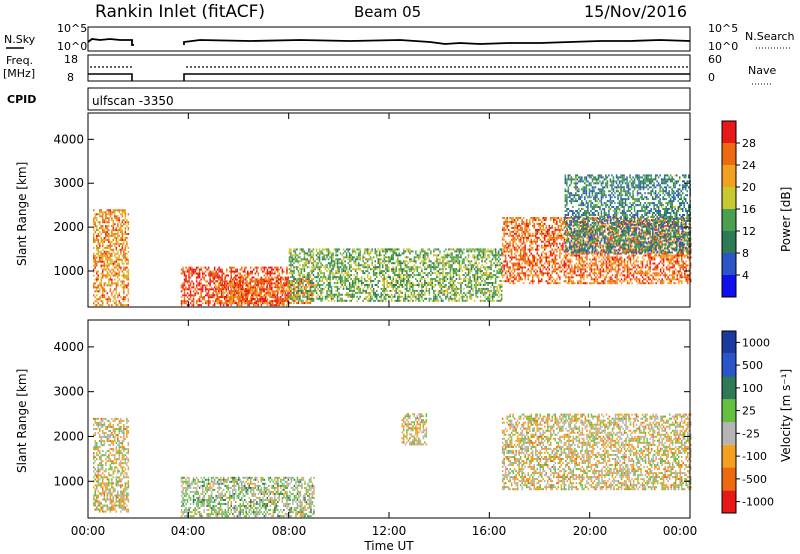  What do you see at coordinates (304, 271) in the screenshot?
I see `power-cell-2078` at bounding box center [304, 271].